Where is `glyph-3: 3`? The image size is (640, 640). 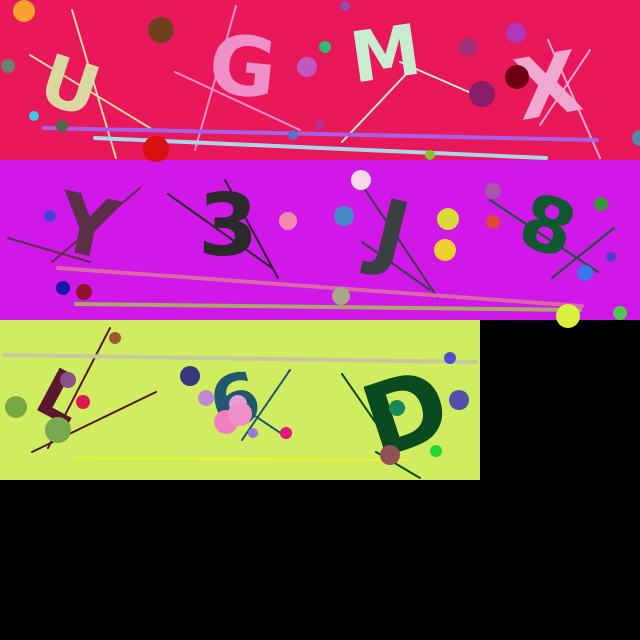 glyph-3: 3 is located at coordinates (228, 226).